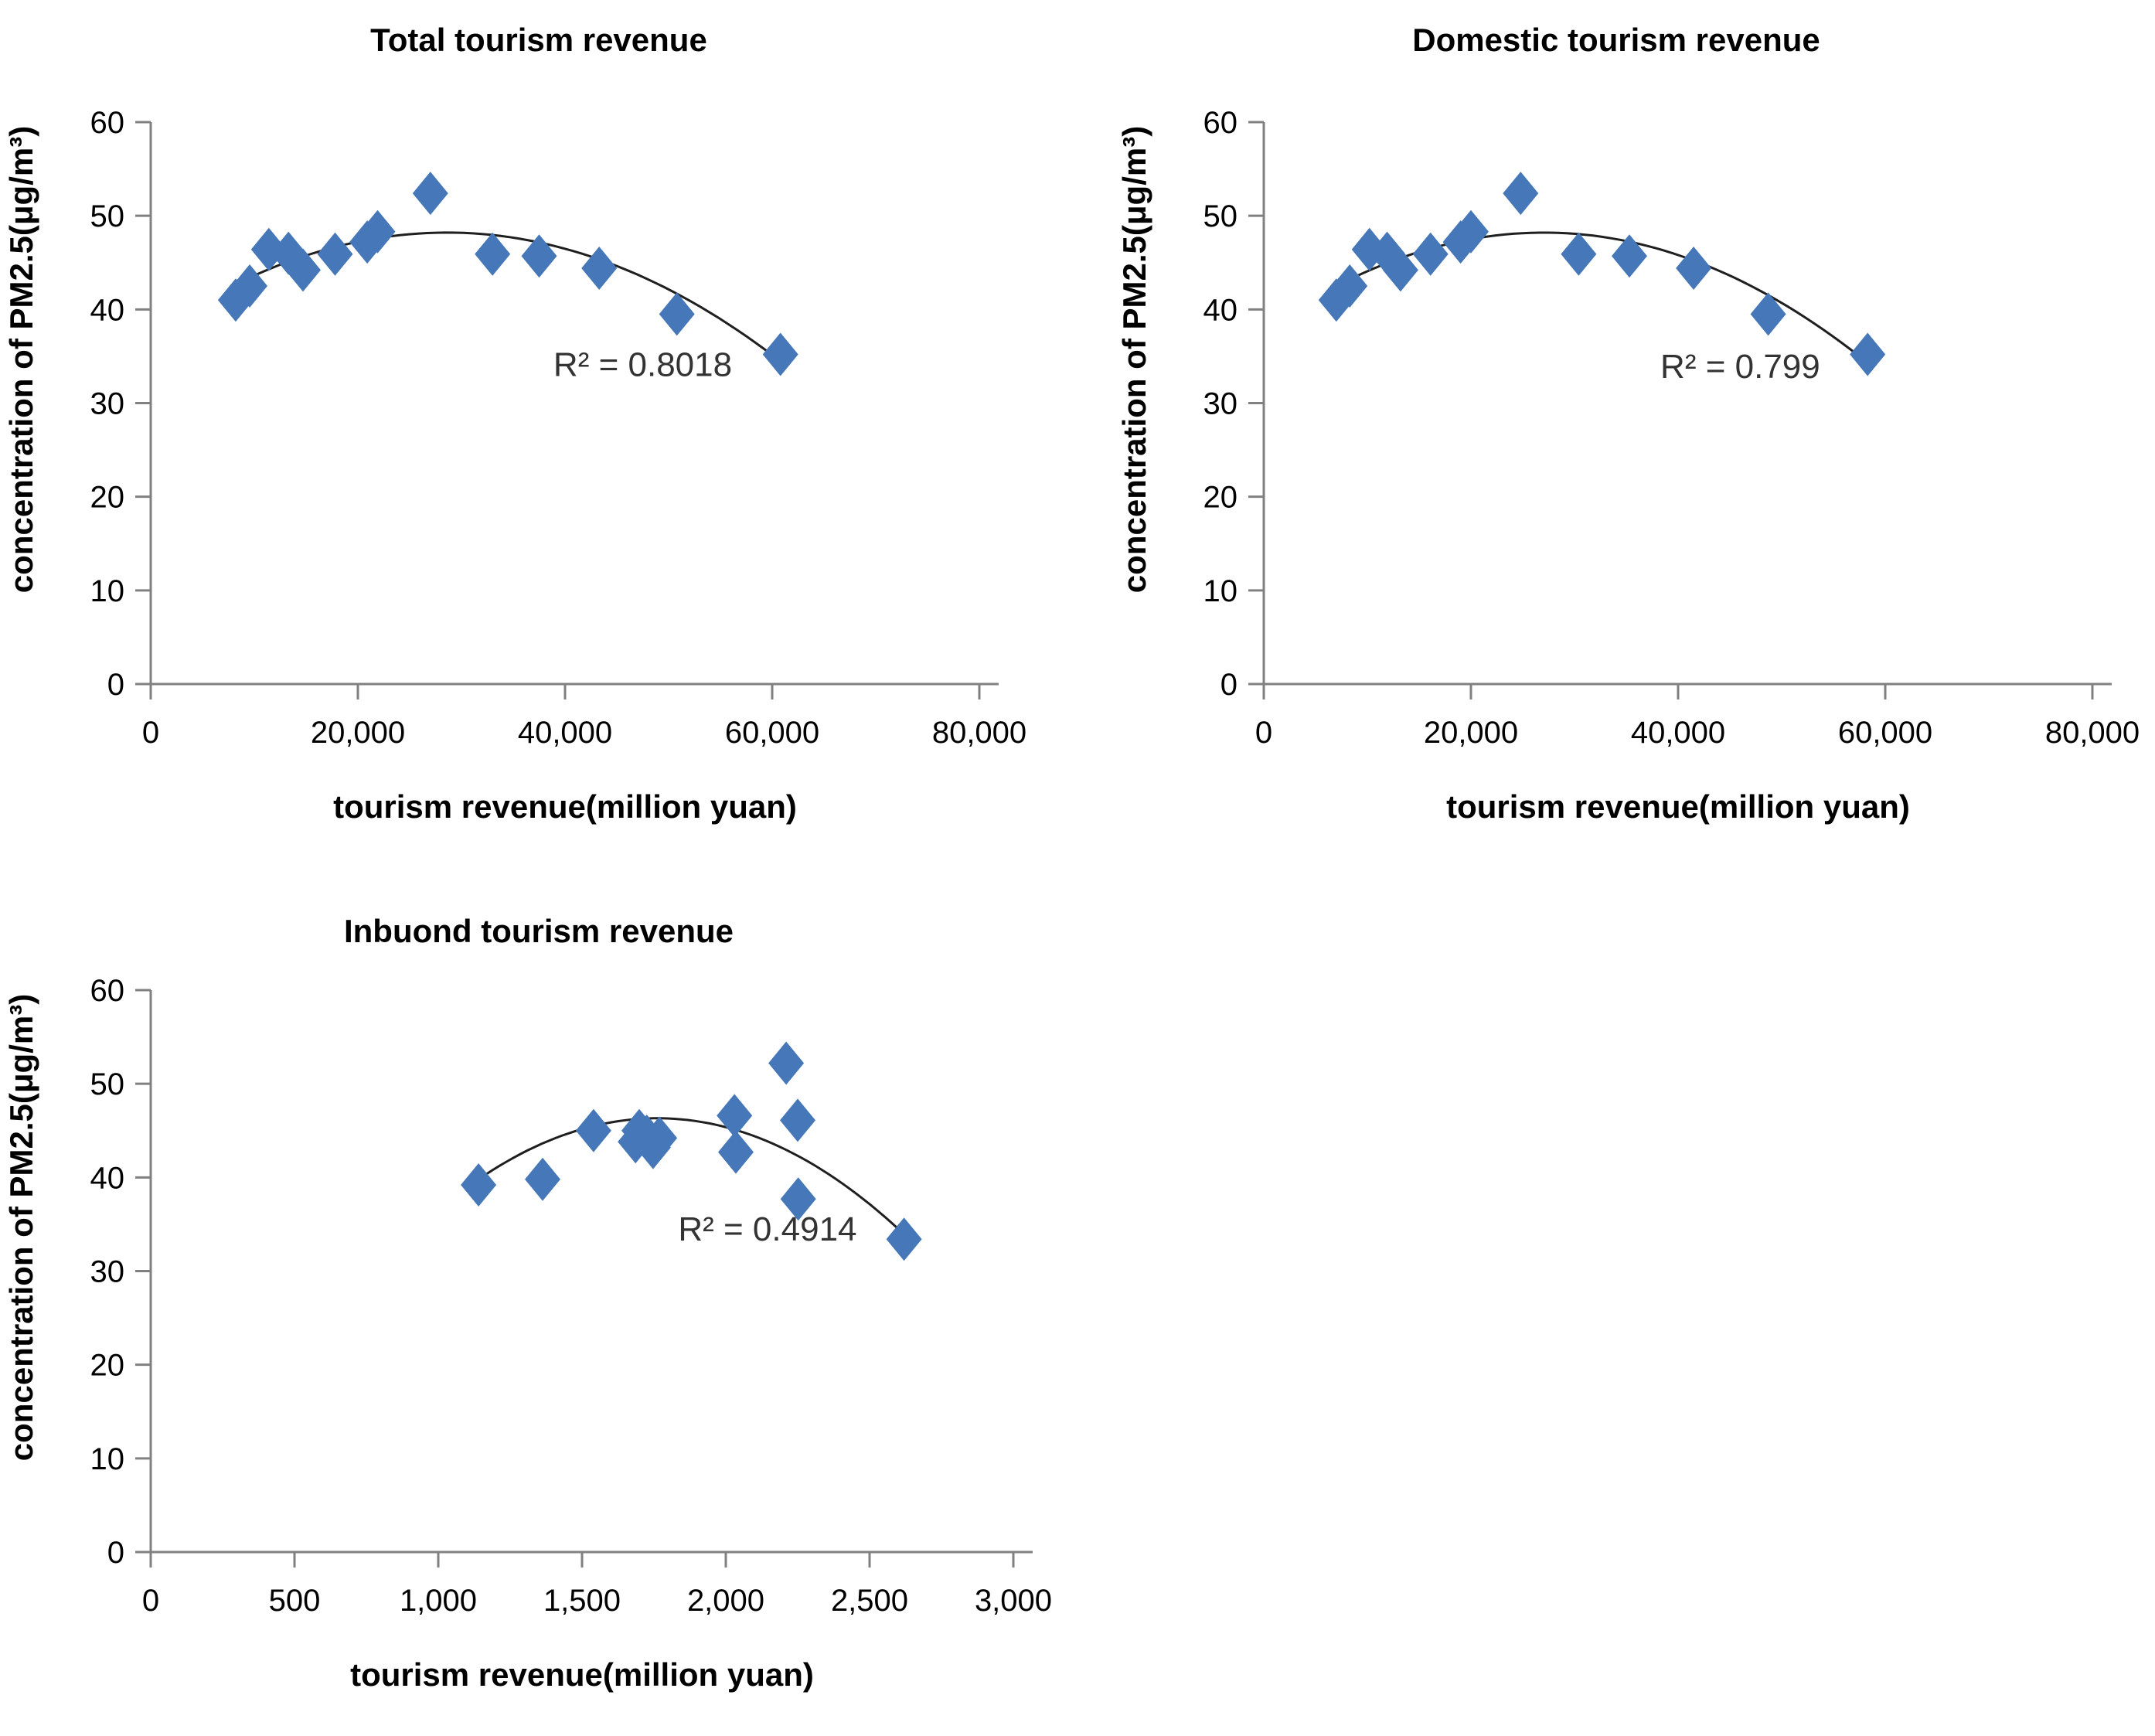 The height and width of the screenshot is (1736, 2155). What do you see at coordinates (582, 1601) in the screenshot?
I see `x-tick-label: 1,500` at bounding box center [582, 1601].